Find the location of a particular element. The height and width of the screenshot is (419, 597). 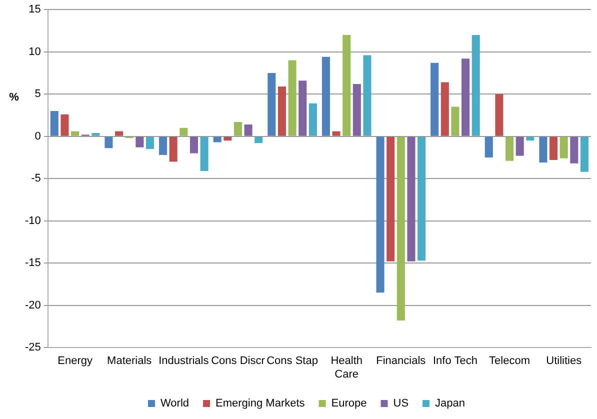

x-tick-label: Materials is located at coordinates (129, 361).